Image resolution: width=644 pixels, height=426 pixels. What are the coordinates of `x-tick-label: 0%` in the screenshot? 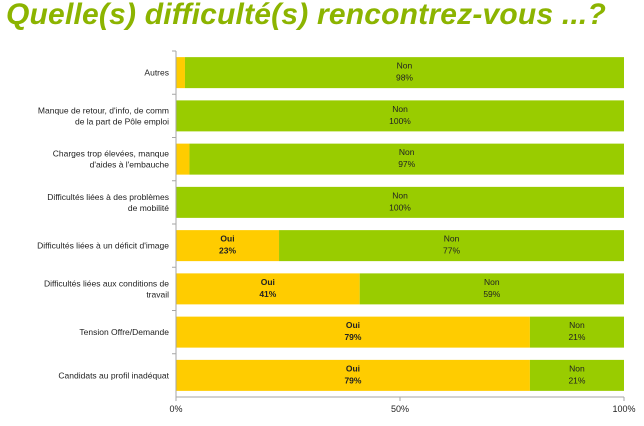 It's located at (175, 409).